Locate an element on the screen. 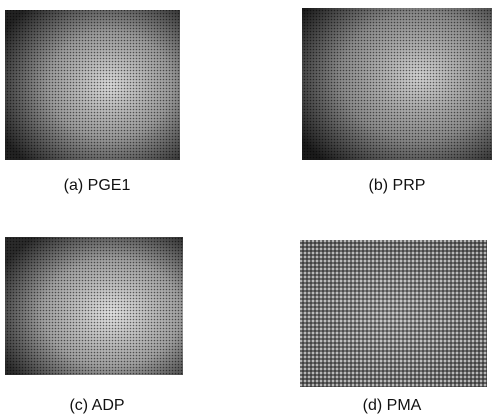 This screenshot has width=495, height=419. caption: (b) PRP is located at coordinates (397, 185).